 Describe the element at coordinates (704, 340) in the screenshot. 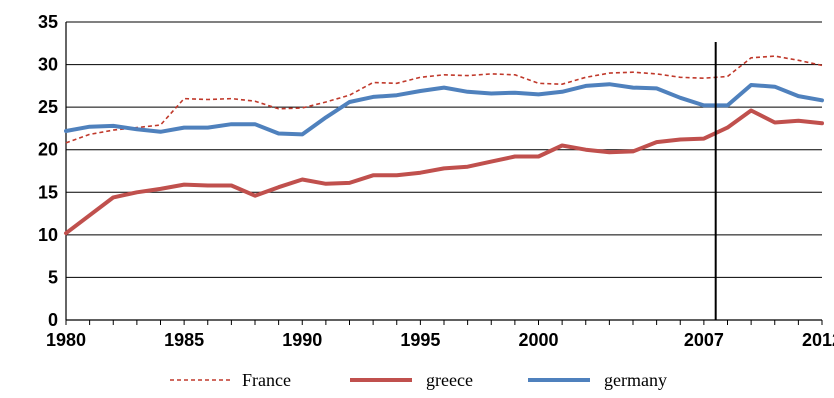

I see `x-tick-label: 2007` at that location.